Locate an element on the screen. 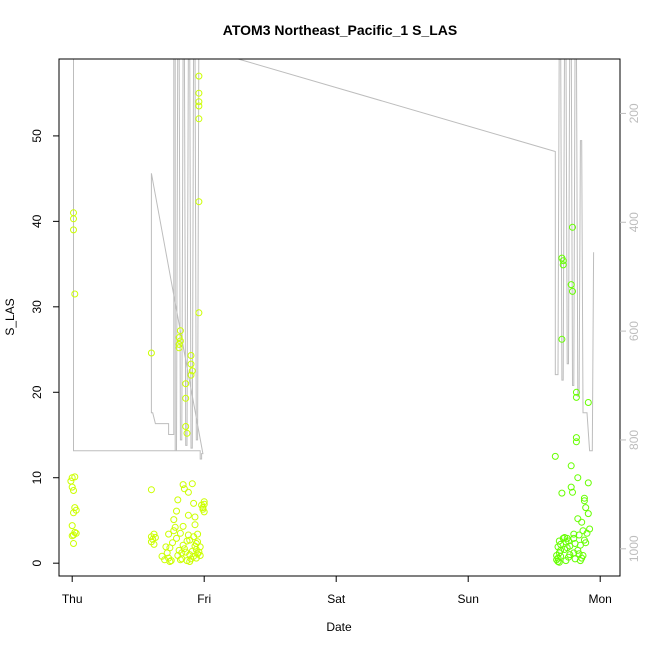 Image resolution: width=650 pixels, height=650 pixels. y-axis-right: 200 400 600 800 1000 is located at coordinates (630, 332).